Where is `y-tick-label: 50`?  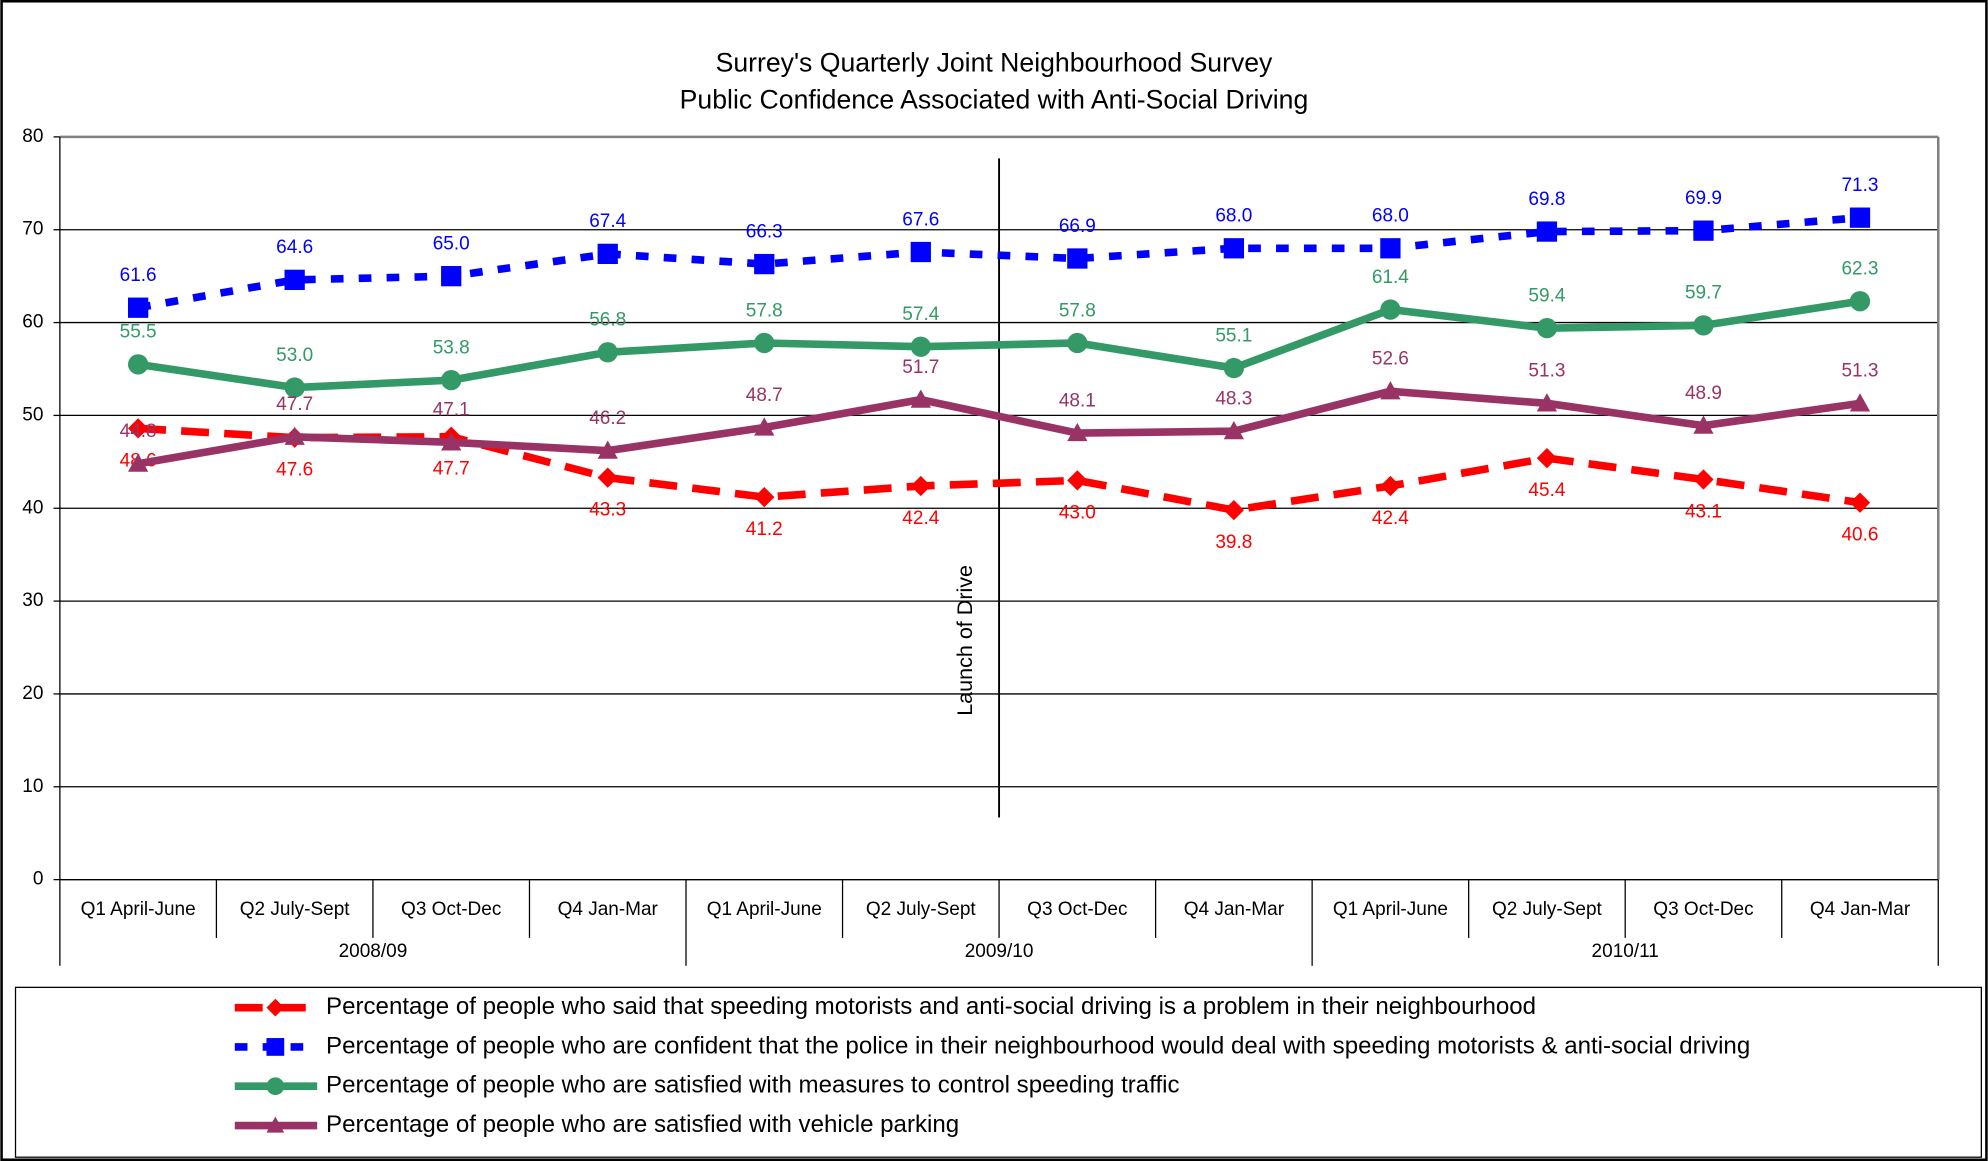
y-tick-label: 50 is located at coordinates (32, 414).